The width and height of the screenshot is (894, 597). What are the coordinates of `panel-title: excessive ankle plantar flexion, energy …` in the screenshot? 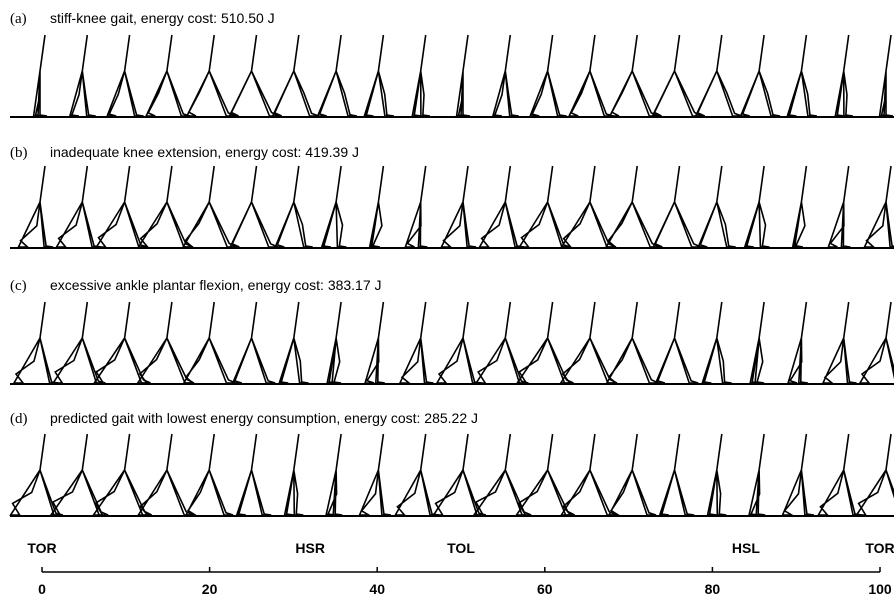 It's located at (216, 285).